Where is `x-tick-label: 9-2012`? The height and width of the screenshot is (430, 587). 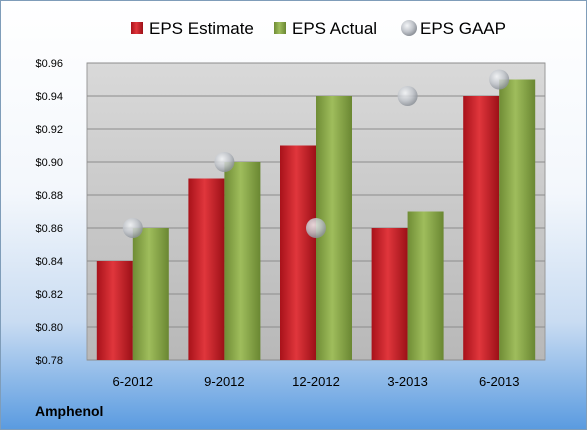
x-tick-label: 9-2012 is located at coordinates (224, 381).